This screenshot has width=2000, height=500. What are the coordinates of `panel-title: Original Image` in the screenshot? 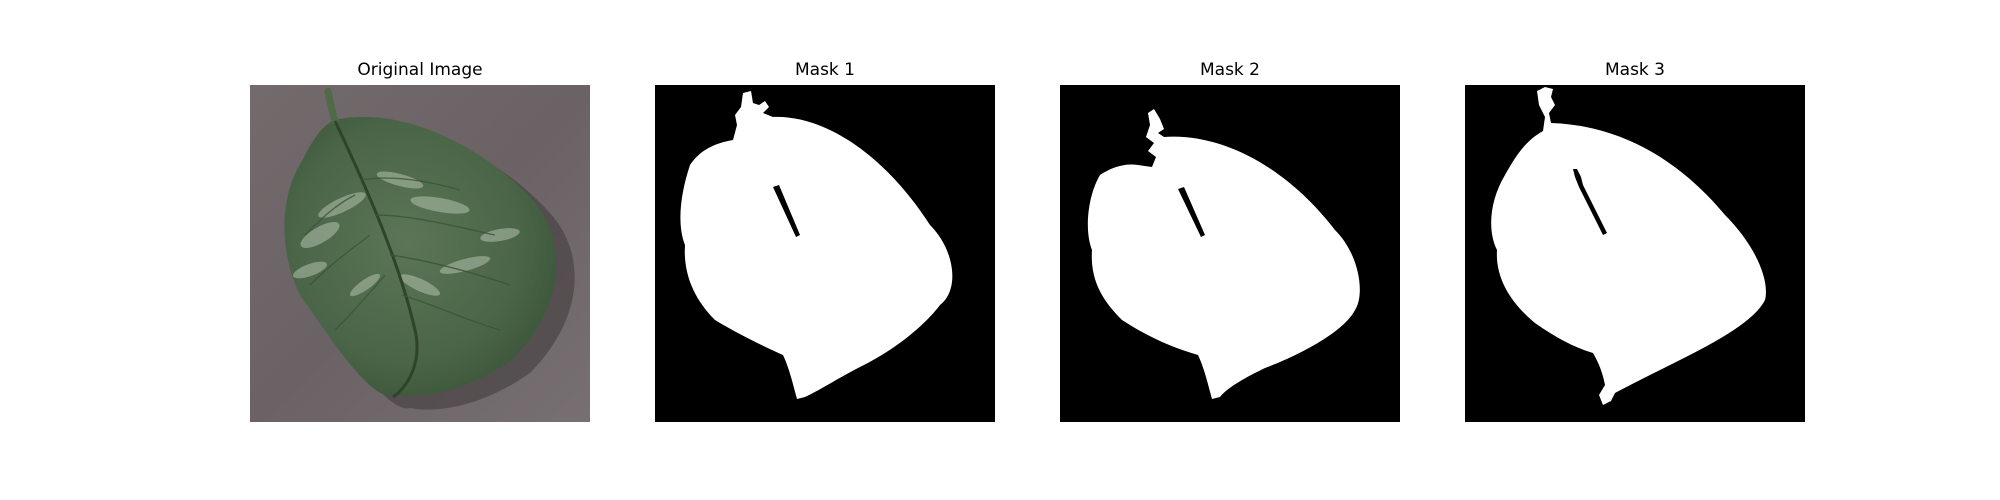 It's located at (420, 70).